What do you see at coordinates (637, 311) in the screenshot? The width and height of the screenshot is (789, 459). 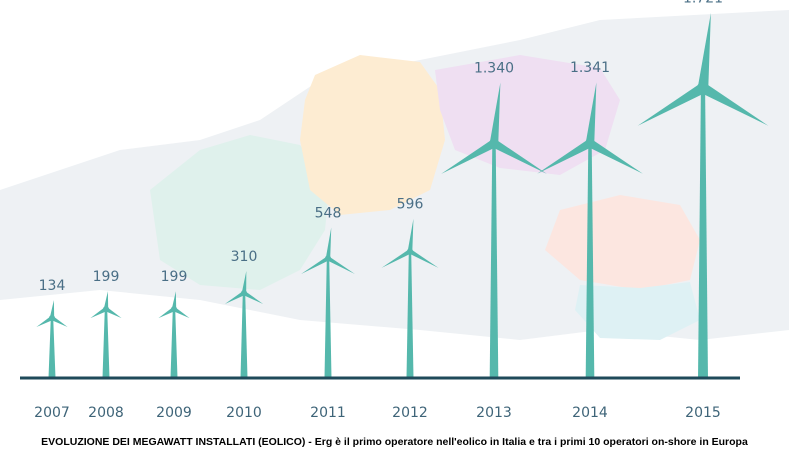 I see `map-bulgaria` at bounding box center [637, 311].